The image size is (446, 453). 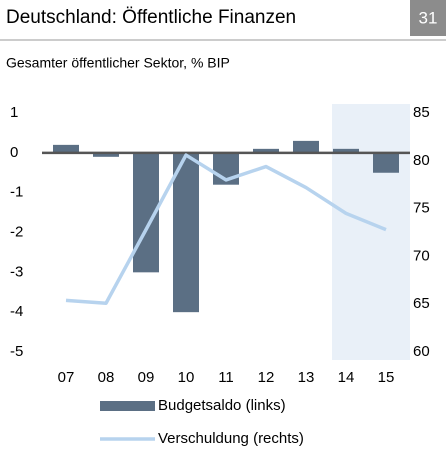 I want to click on forecast-shading, so click(x=371, y=232).